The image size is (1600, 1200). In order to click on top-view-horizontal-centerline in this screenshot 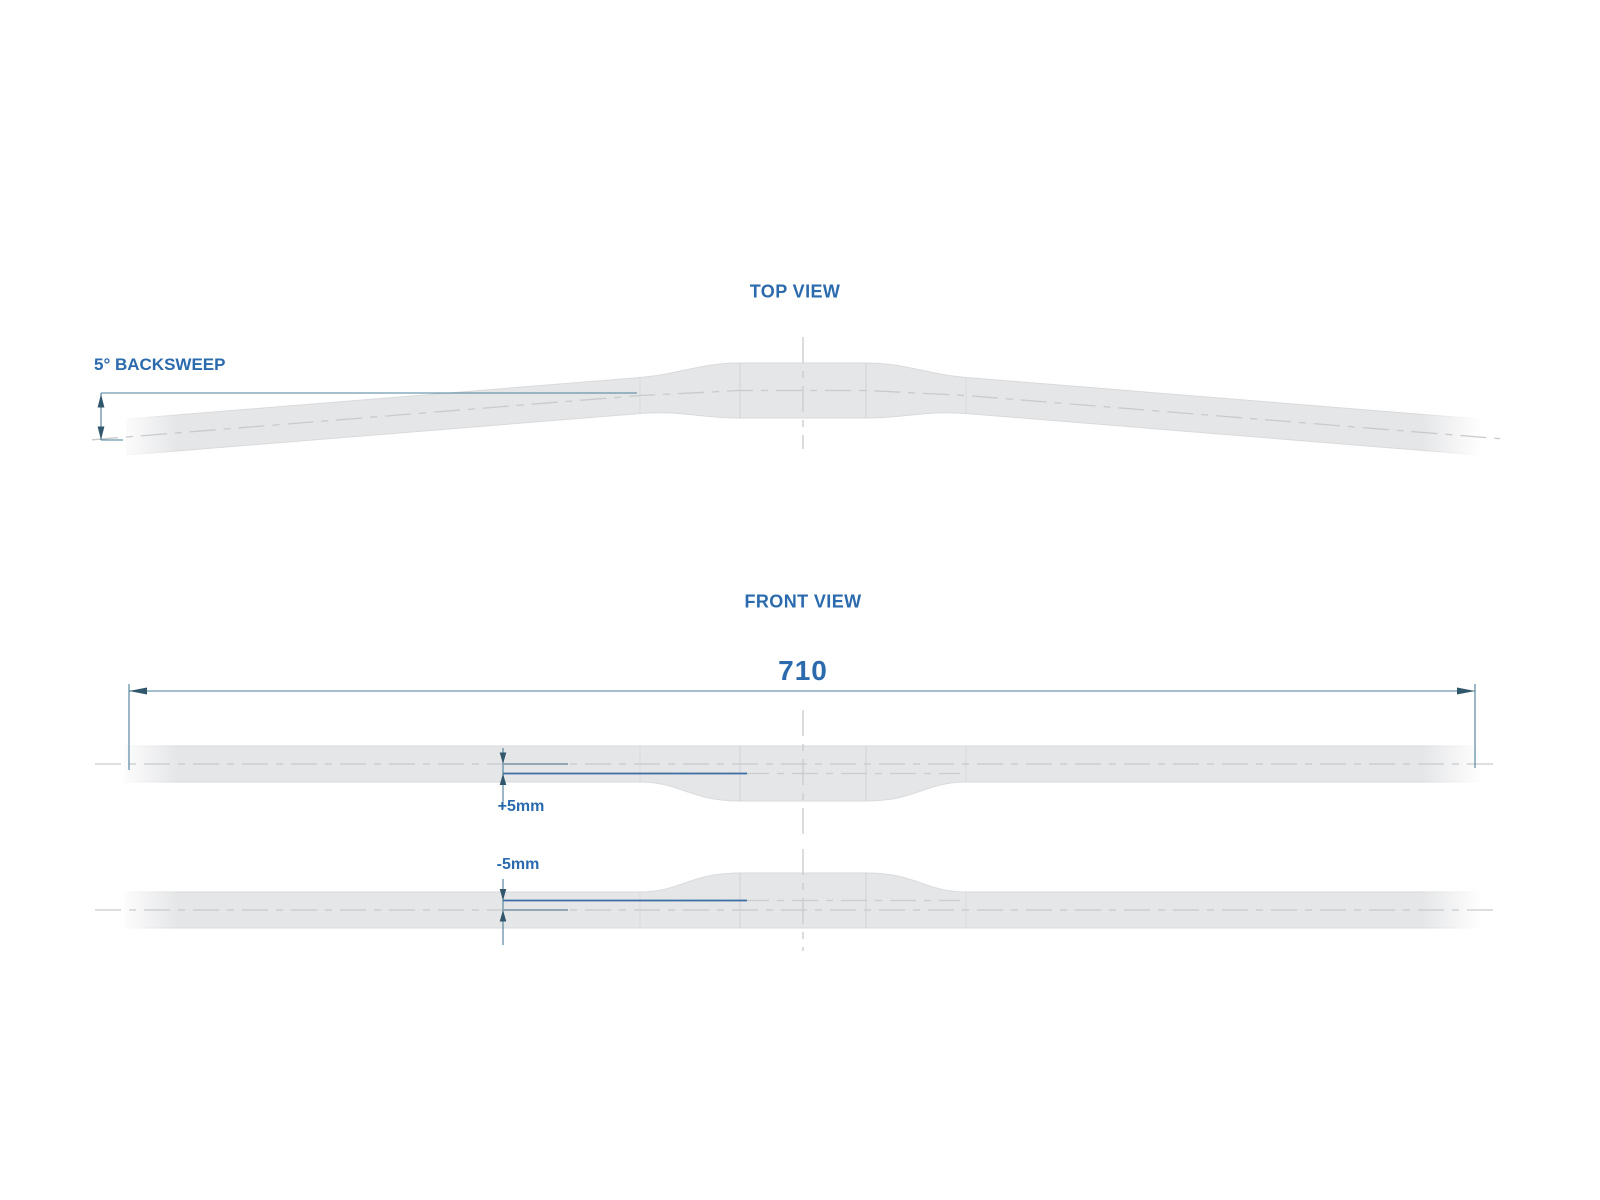, I will do `click(796, 415)`.